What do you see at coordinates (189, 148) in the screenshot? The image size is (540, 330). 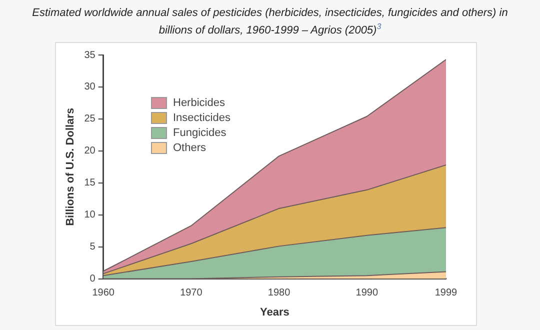 I see `legend-label: Others` at bounding box center [189, 148].